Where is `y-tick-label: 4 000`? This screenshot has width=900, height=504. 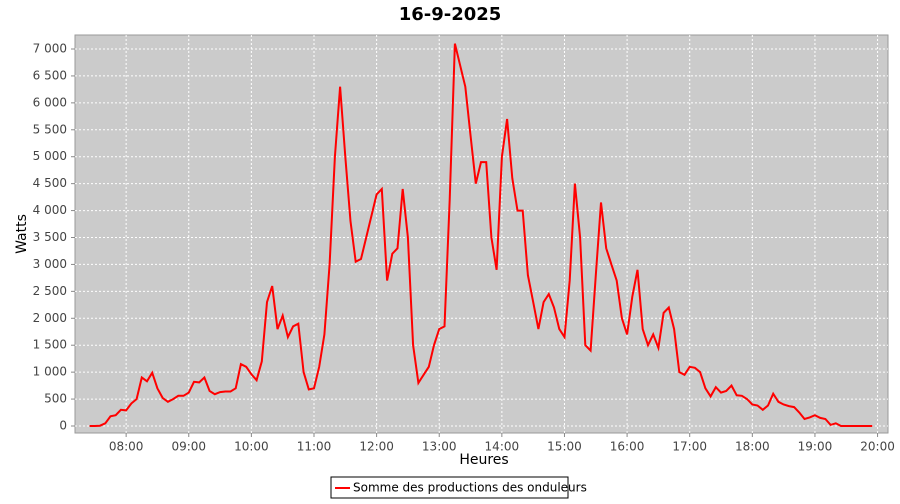 y-tick-label: 4 000 is located at coordinates (50, 210).